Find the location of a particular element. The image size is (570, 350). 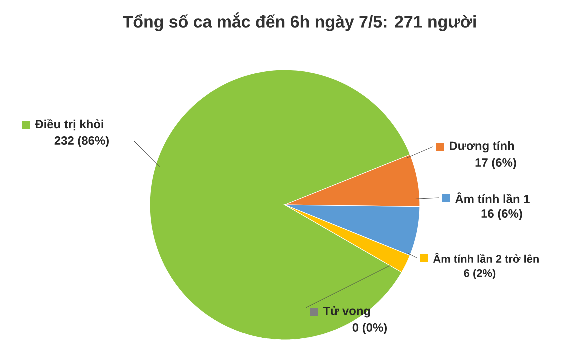

data-label: 6 (2%) is located at coordinates (480, 274).